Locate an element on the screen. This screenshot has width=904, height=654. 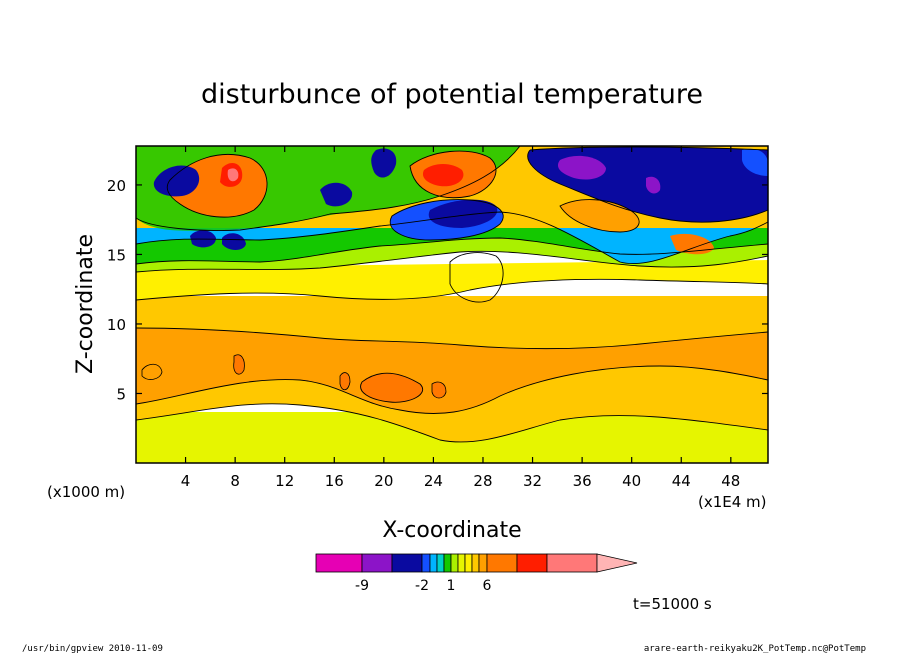
footer-left: /usr/bin/gpview 2010-11-09 is located at coordinates (92, 649).